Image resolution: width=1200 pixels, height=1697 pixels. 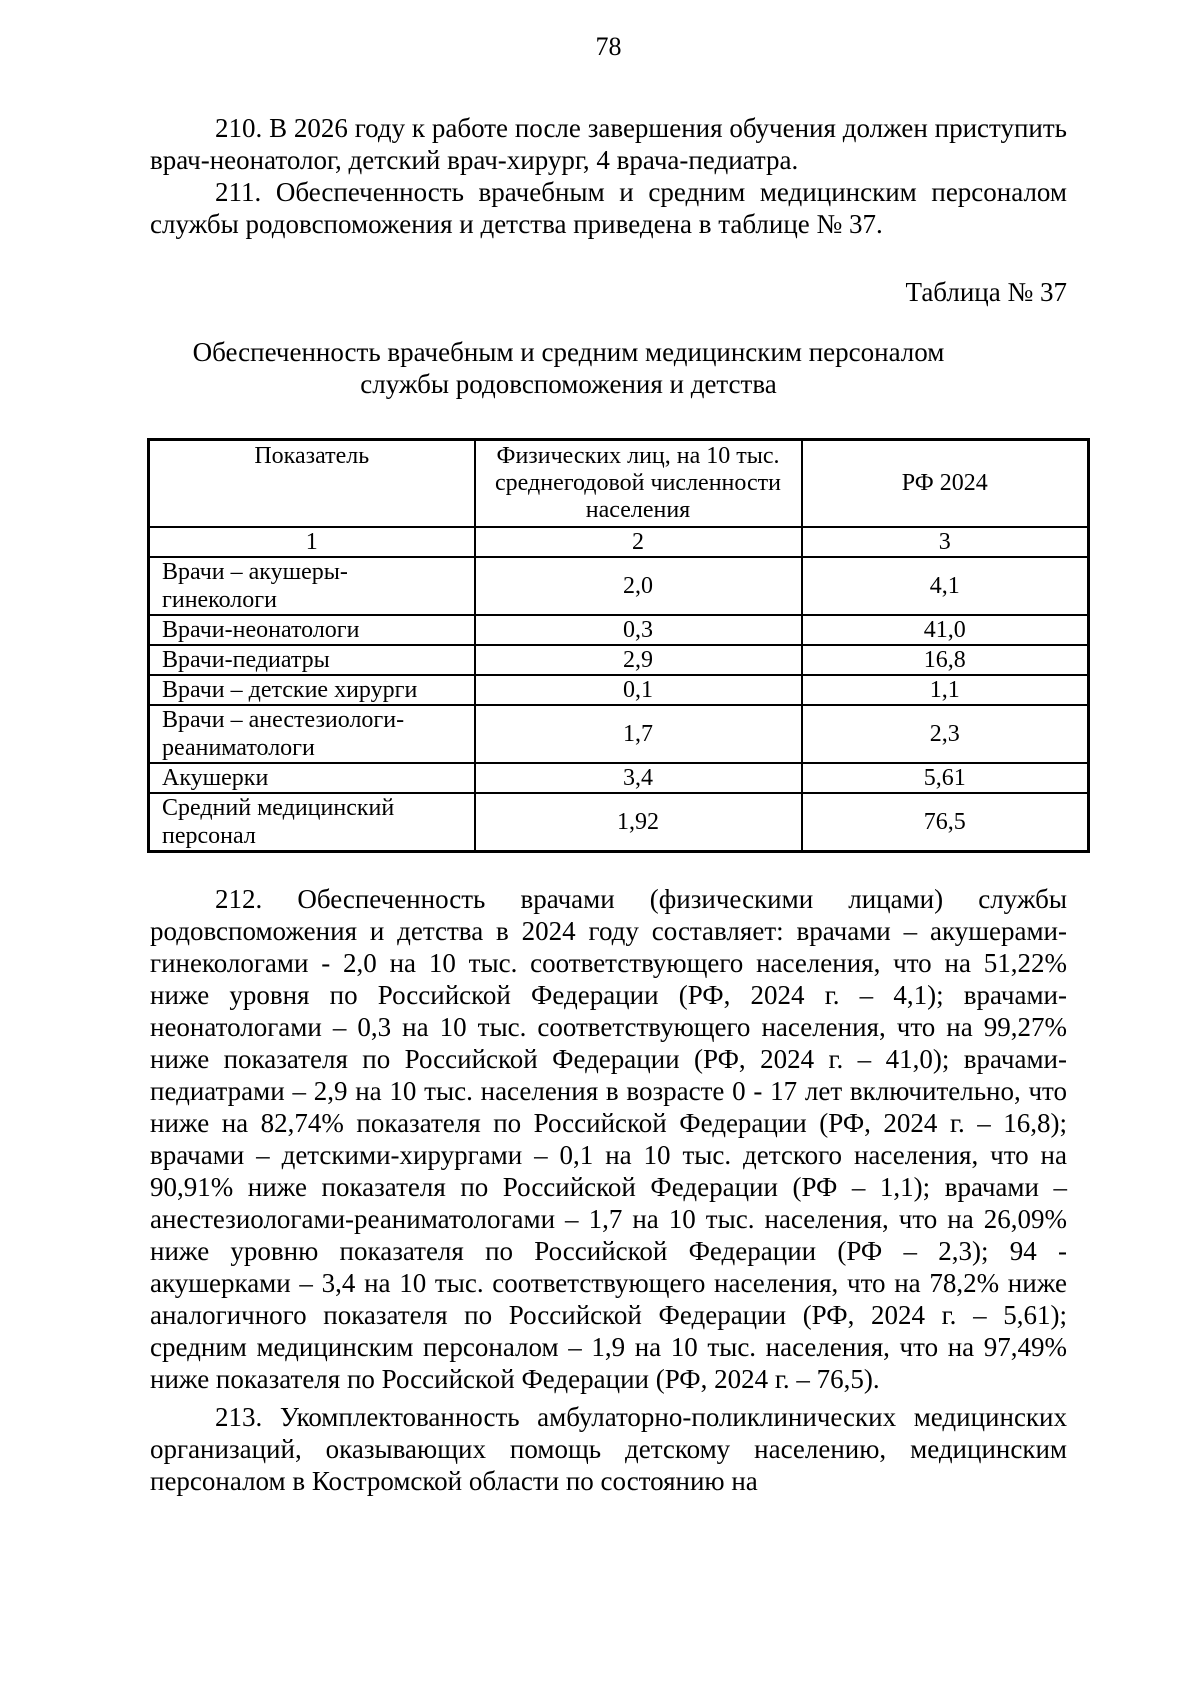 What do you see at coordinates (638, 690) in the screenshot?
I see `value-per-10k-cell: 0,1` at bounding box center [638, 690].